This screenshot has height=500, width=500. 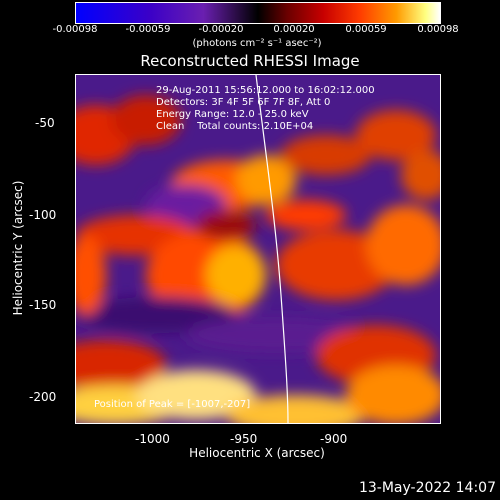 I want to click on info-line: Detectors: 3F 4F 5F 6F 7F 8F, Att 0, so click(x=243, y=102).